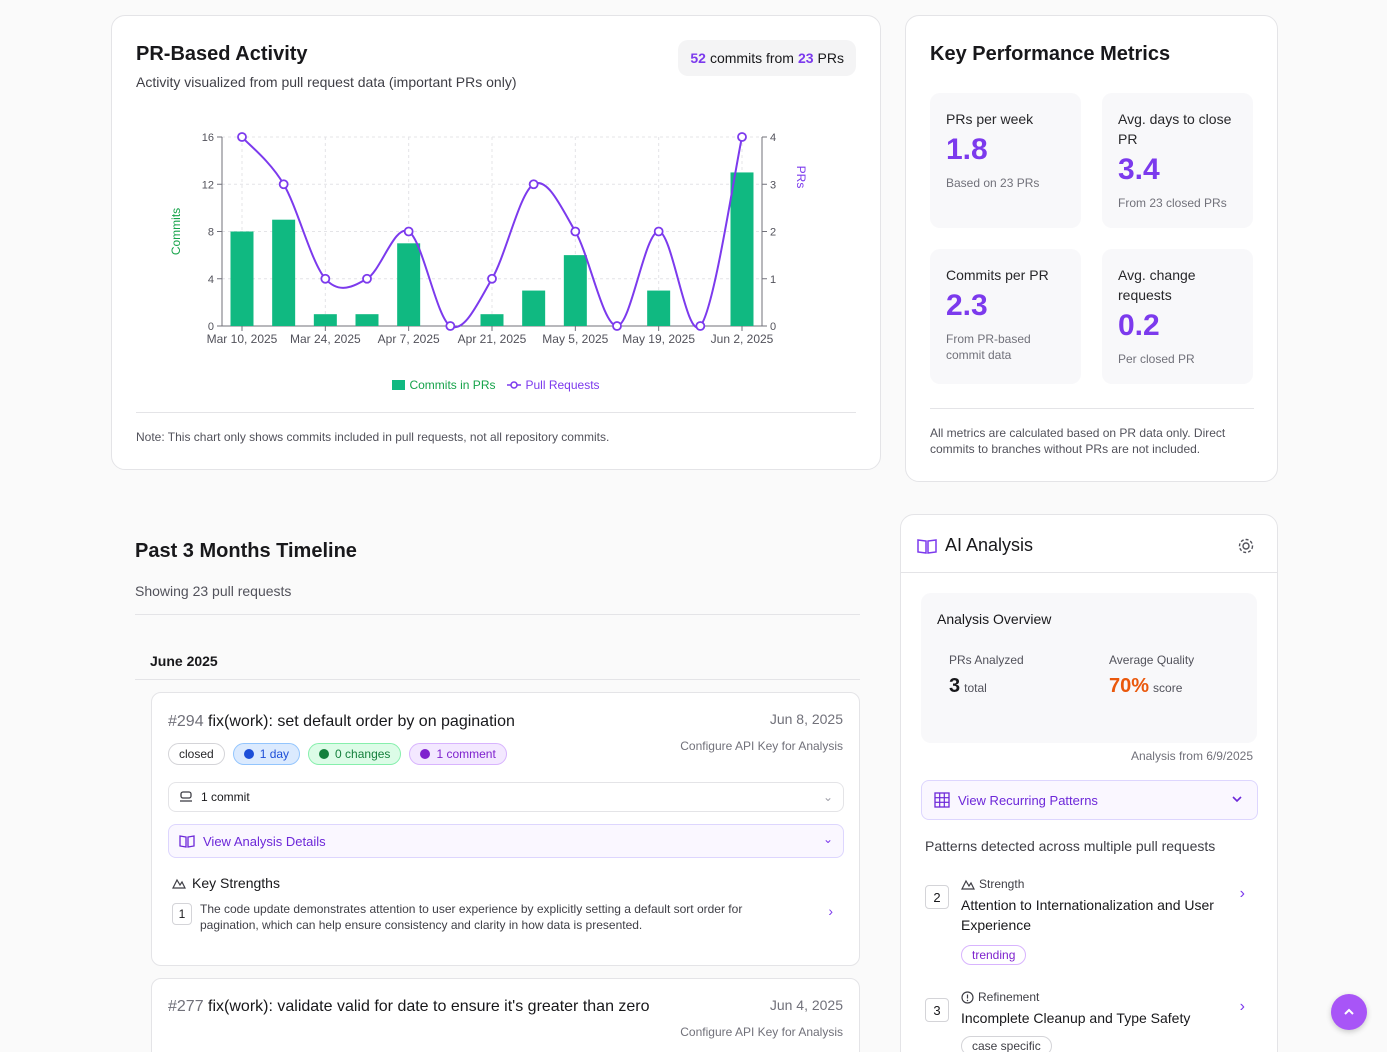  What do you see at coordinates (989, 545) in the screenshot?
I see `ai-analysis-title: AI Analysis` at bounding box center [989, 545].